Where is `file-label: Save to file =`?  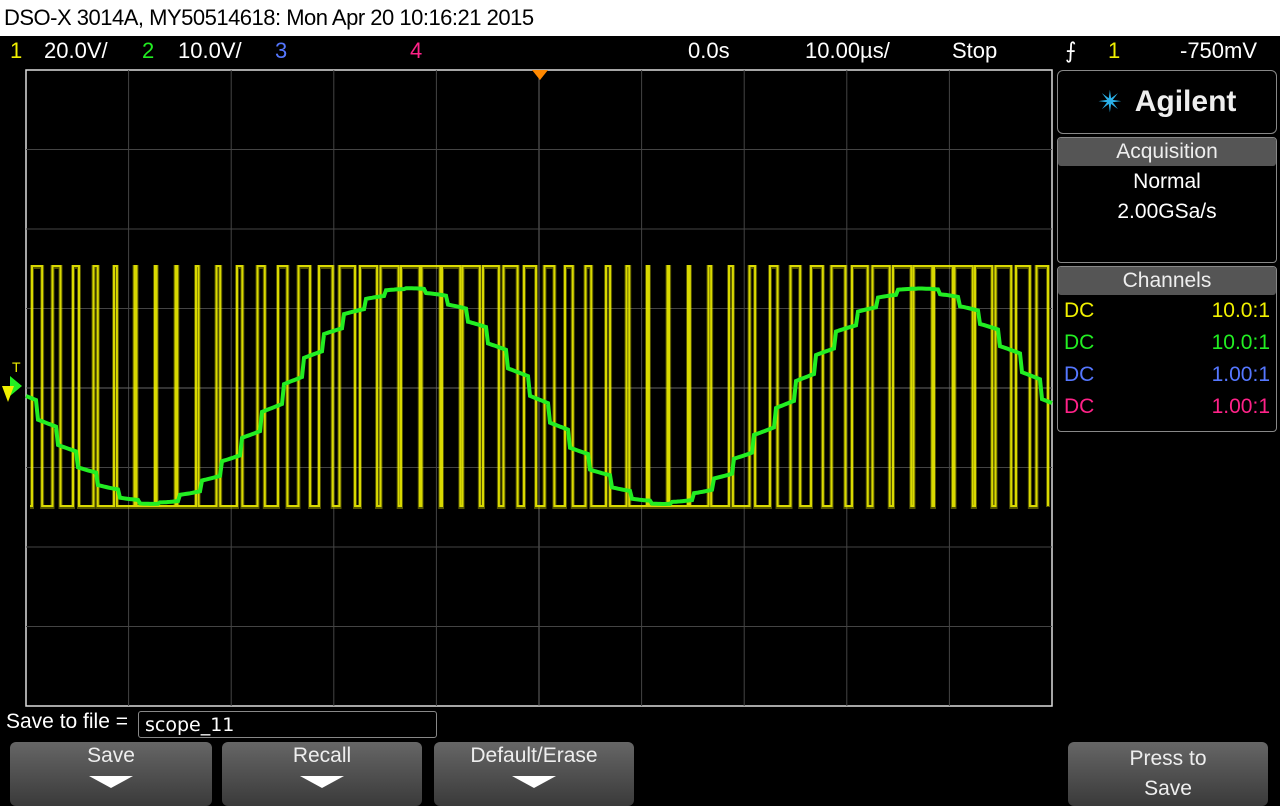
file-label: Save to file = is located at coordinates (67, 721).